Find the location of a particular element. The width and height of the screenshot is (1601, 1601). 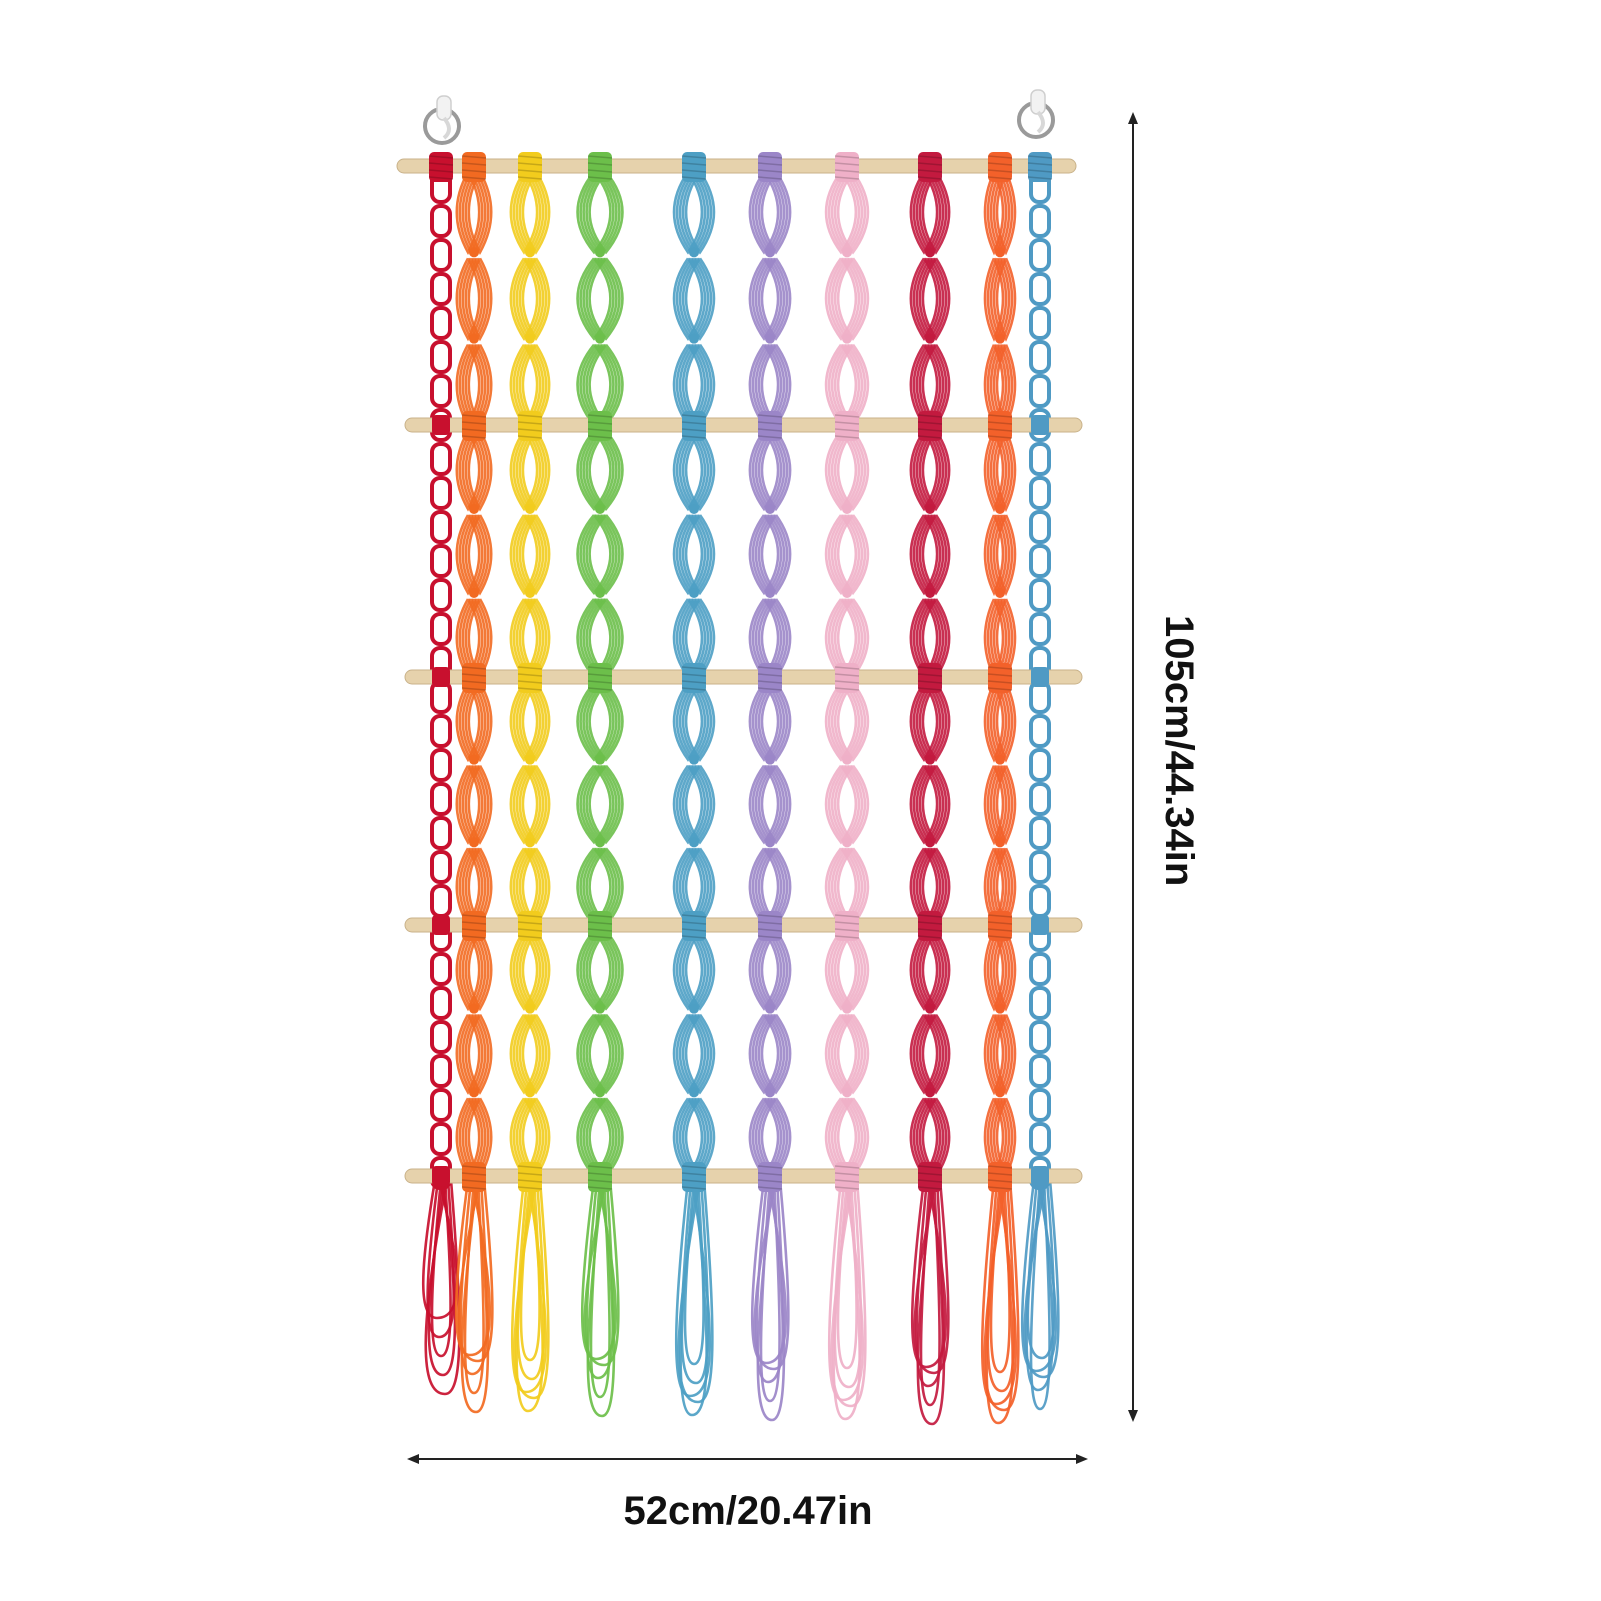

side-chain-cord is located at coordinates (1040, 680).